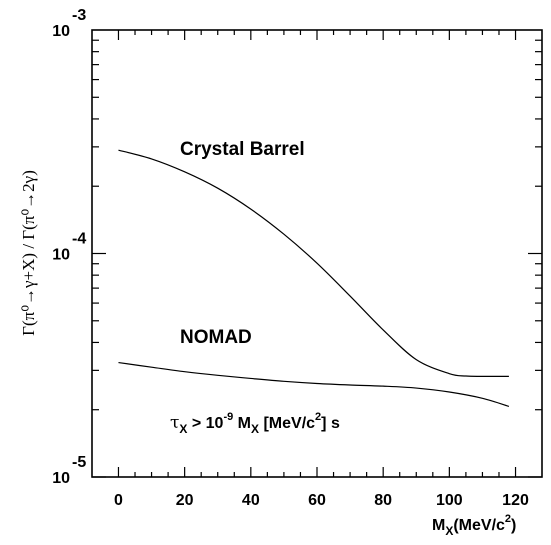  Describe the element at coordinates (118, 500) in the screenshot. I see `x-tick-label: 0` at that location.